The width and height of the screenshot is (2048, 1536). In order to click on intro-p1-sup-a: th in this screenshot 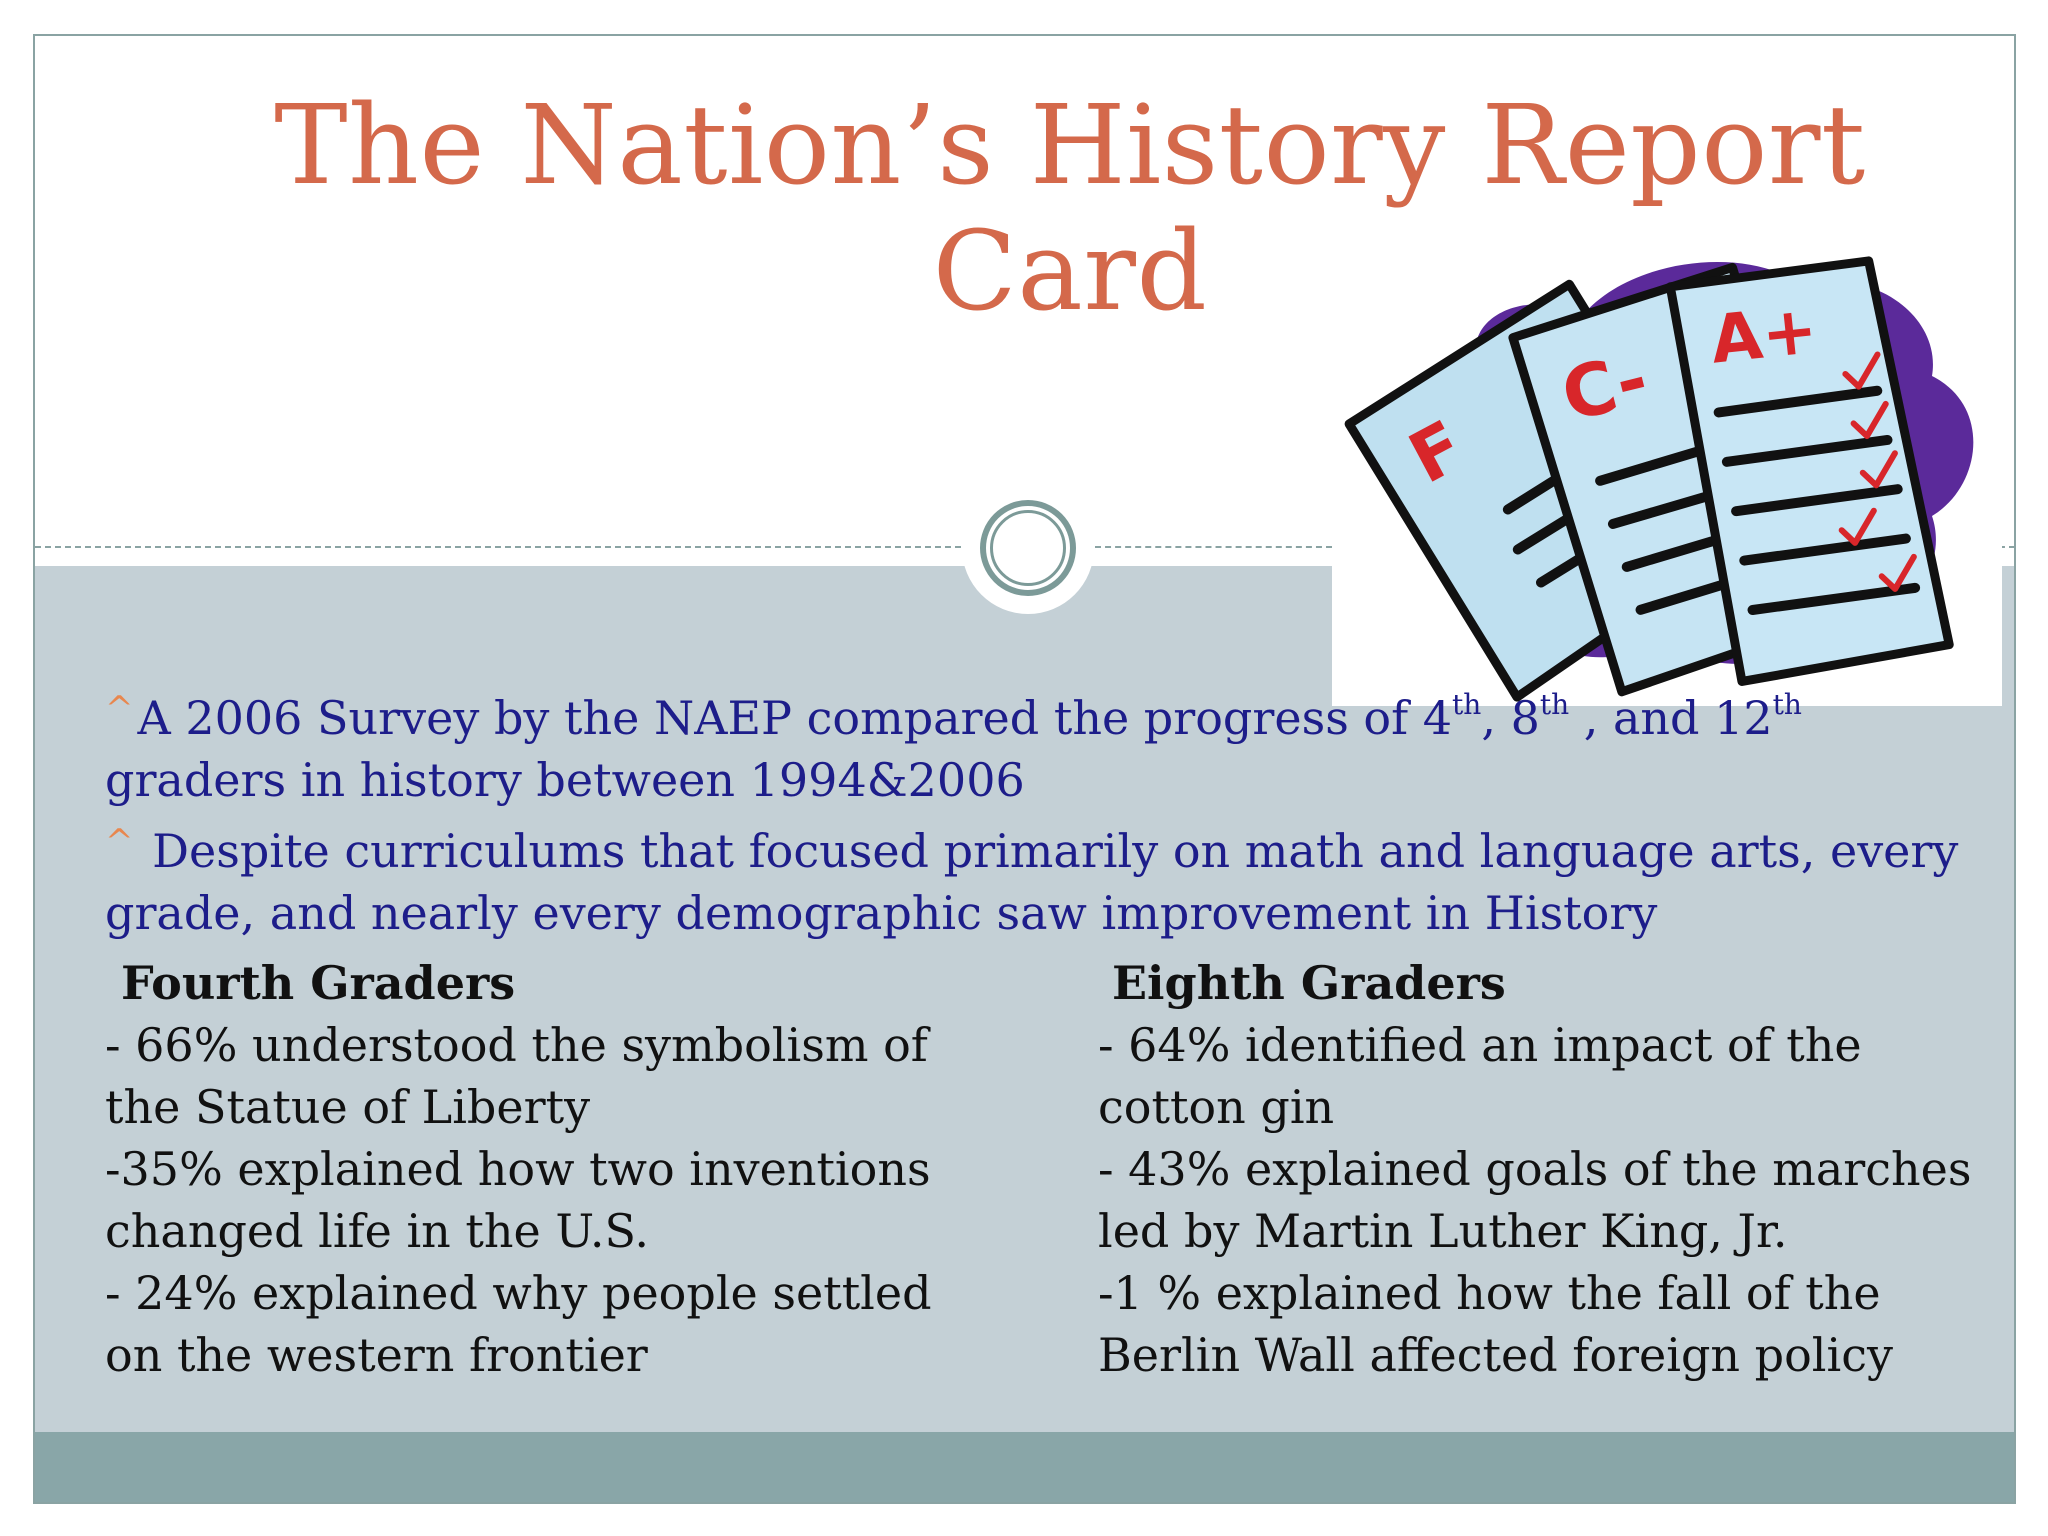, I will do `click(1467, 704)`.